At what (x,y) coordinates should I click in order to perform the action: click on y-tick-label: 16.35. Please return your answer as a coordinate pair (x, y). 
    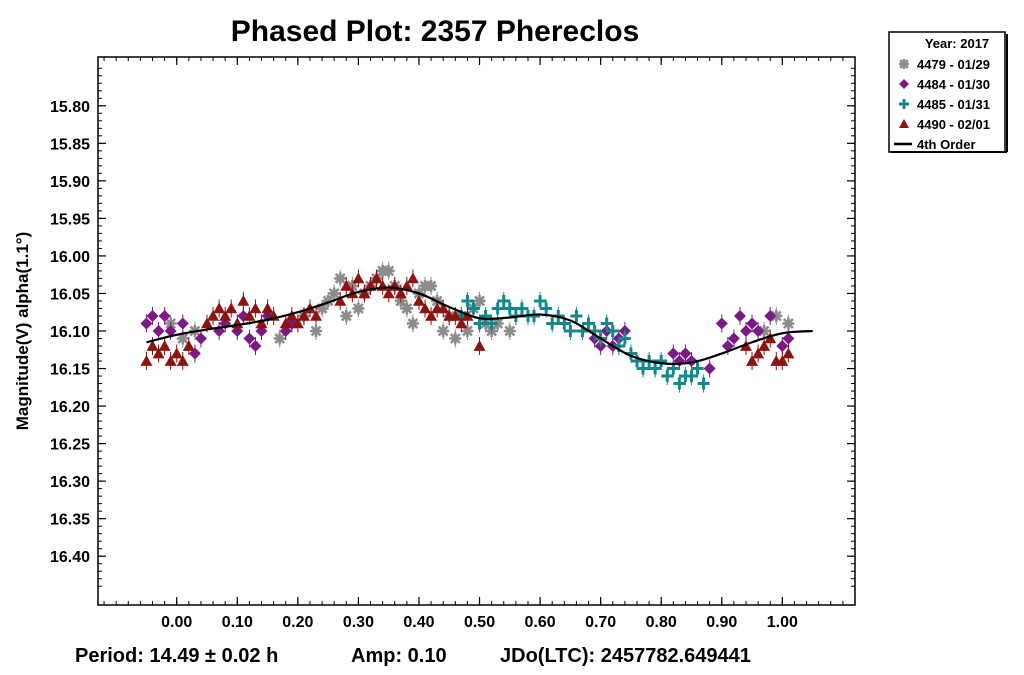
    Looking at the image, I should click on (70, 520).